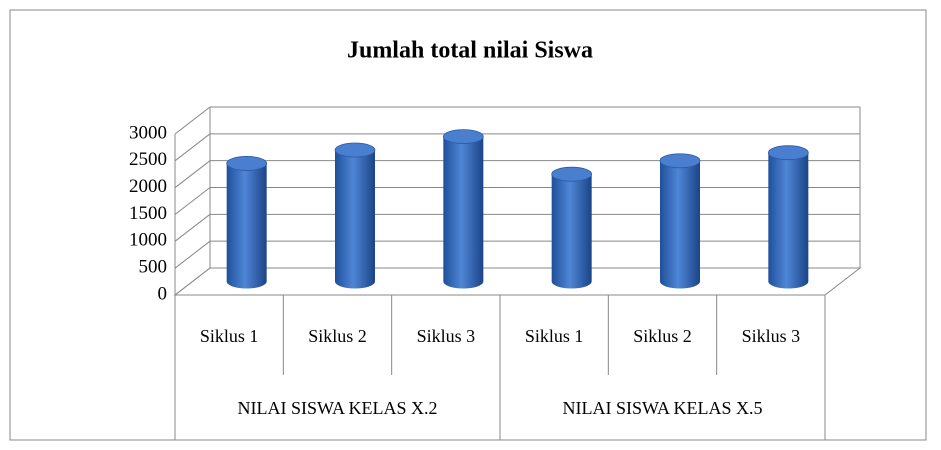  What do you see at coordinates (163, 293) in the screenshot?
I see `y-tick-label: 0` at bounding box center [163, 293].